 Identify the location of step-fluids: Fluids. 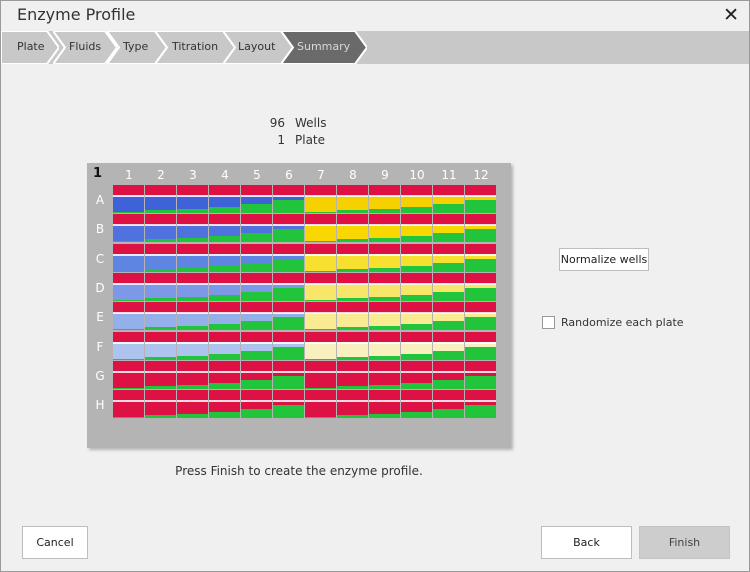
(85, 47).